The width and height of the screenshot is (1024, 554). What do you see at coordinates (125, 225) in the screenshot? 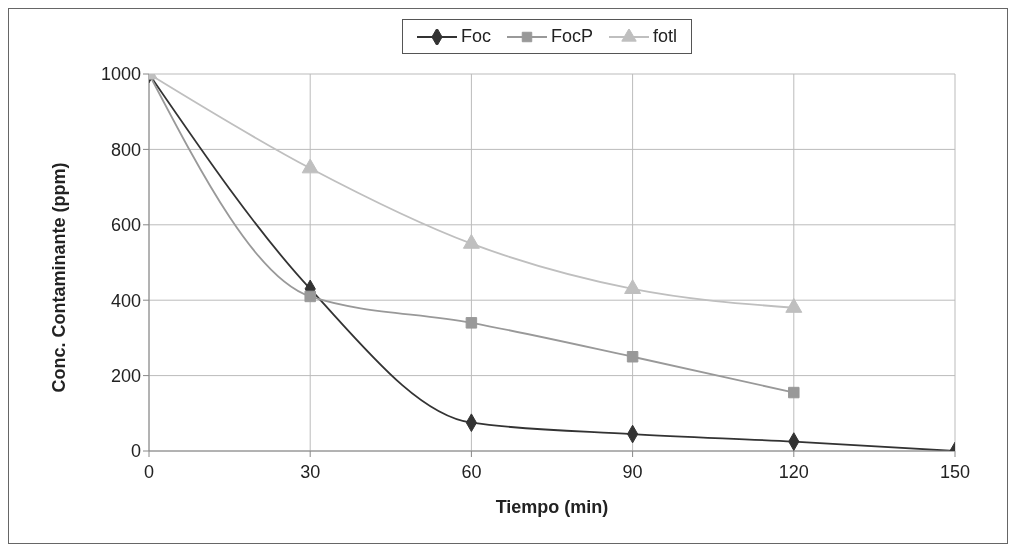
I see `y-tick-label: 600` at bounding box center [125, 225].